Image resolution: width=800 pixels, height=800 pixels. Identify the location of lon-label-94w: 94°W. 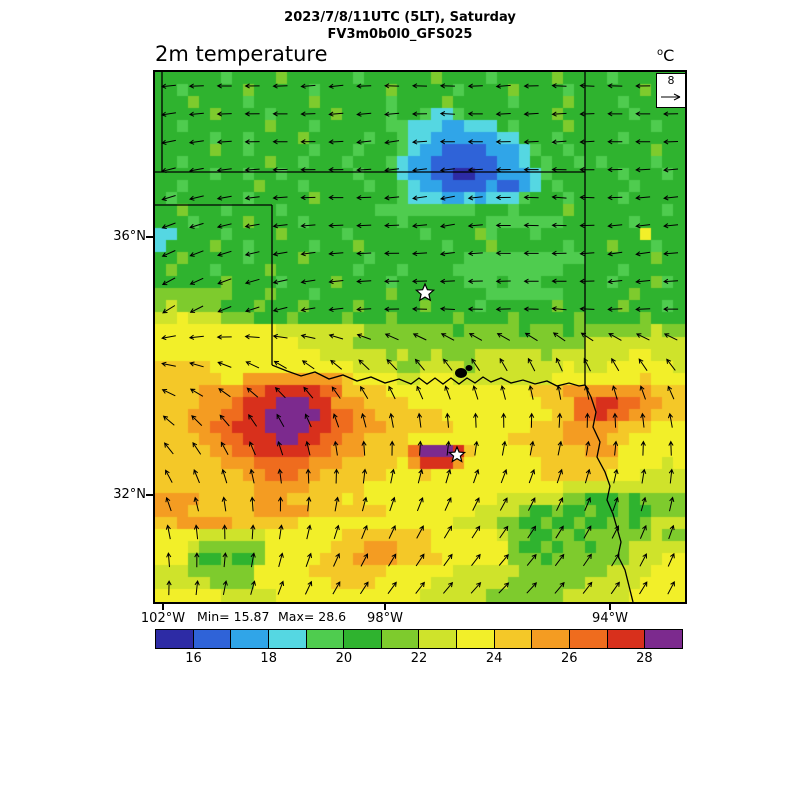
(610, 618).